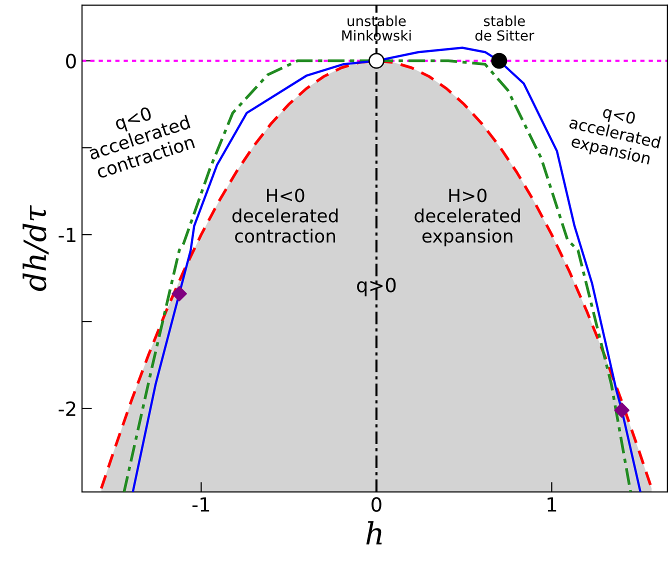 The width and height of the screenshot is (669, 574). Describe the element at coordinates (376, 28) in the screenshot. I see `annotation: unstable Minkowski` at that location.